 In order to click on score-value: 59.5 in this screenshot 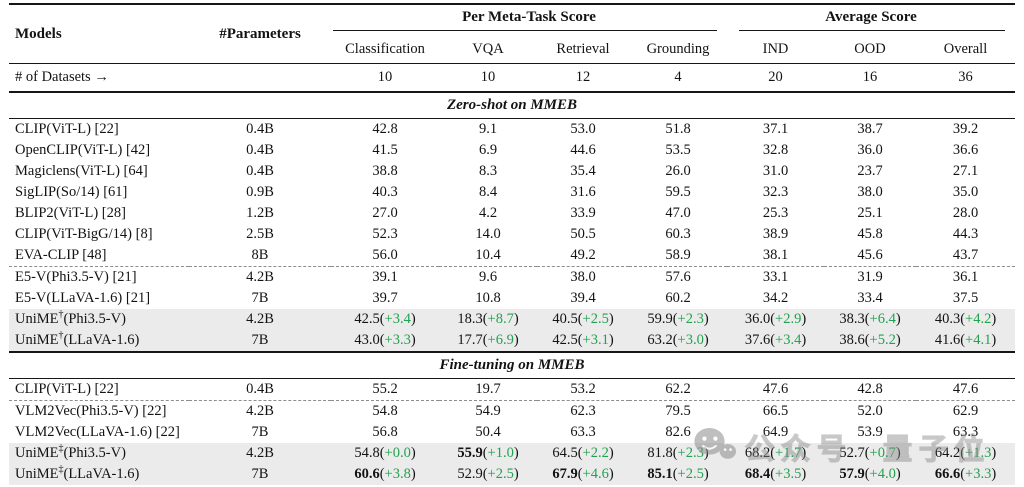, I will do `click(678, 192)`.